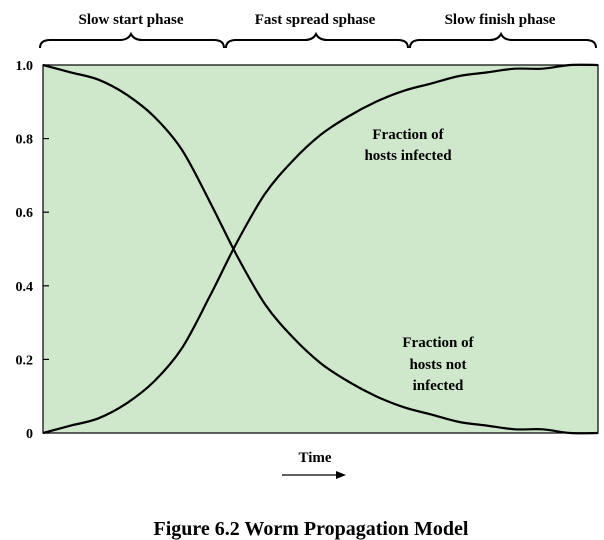 The width and height of the screenshot is (604, 540). I want to click on annotation-not-infected-line-2: hosts not, so click(437, 365).